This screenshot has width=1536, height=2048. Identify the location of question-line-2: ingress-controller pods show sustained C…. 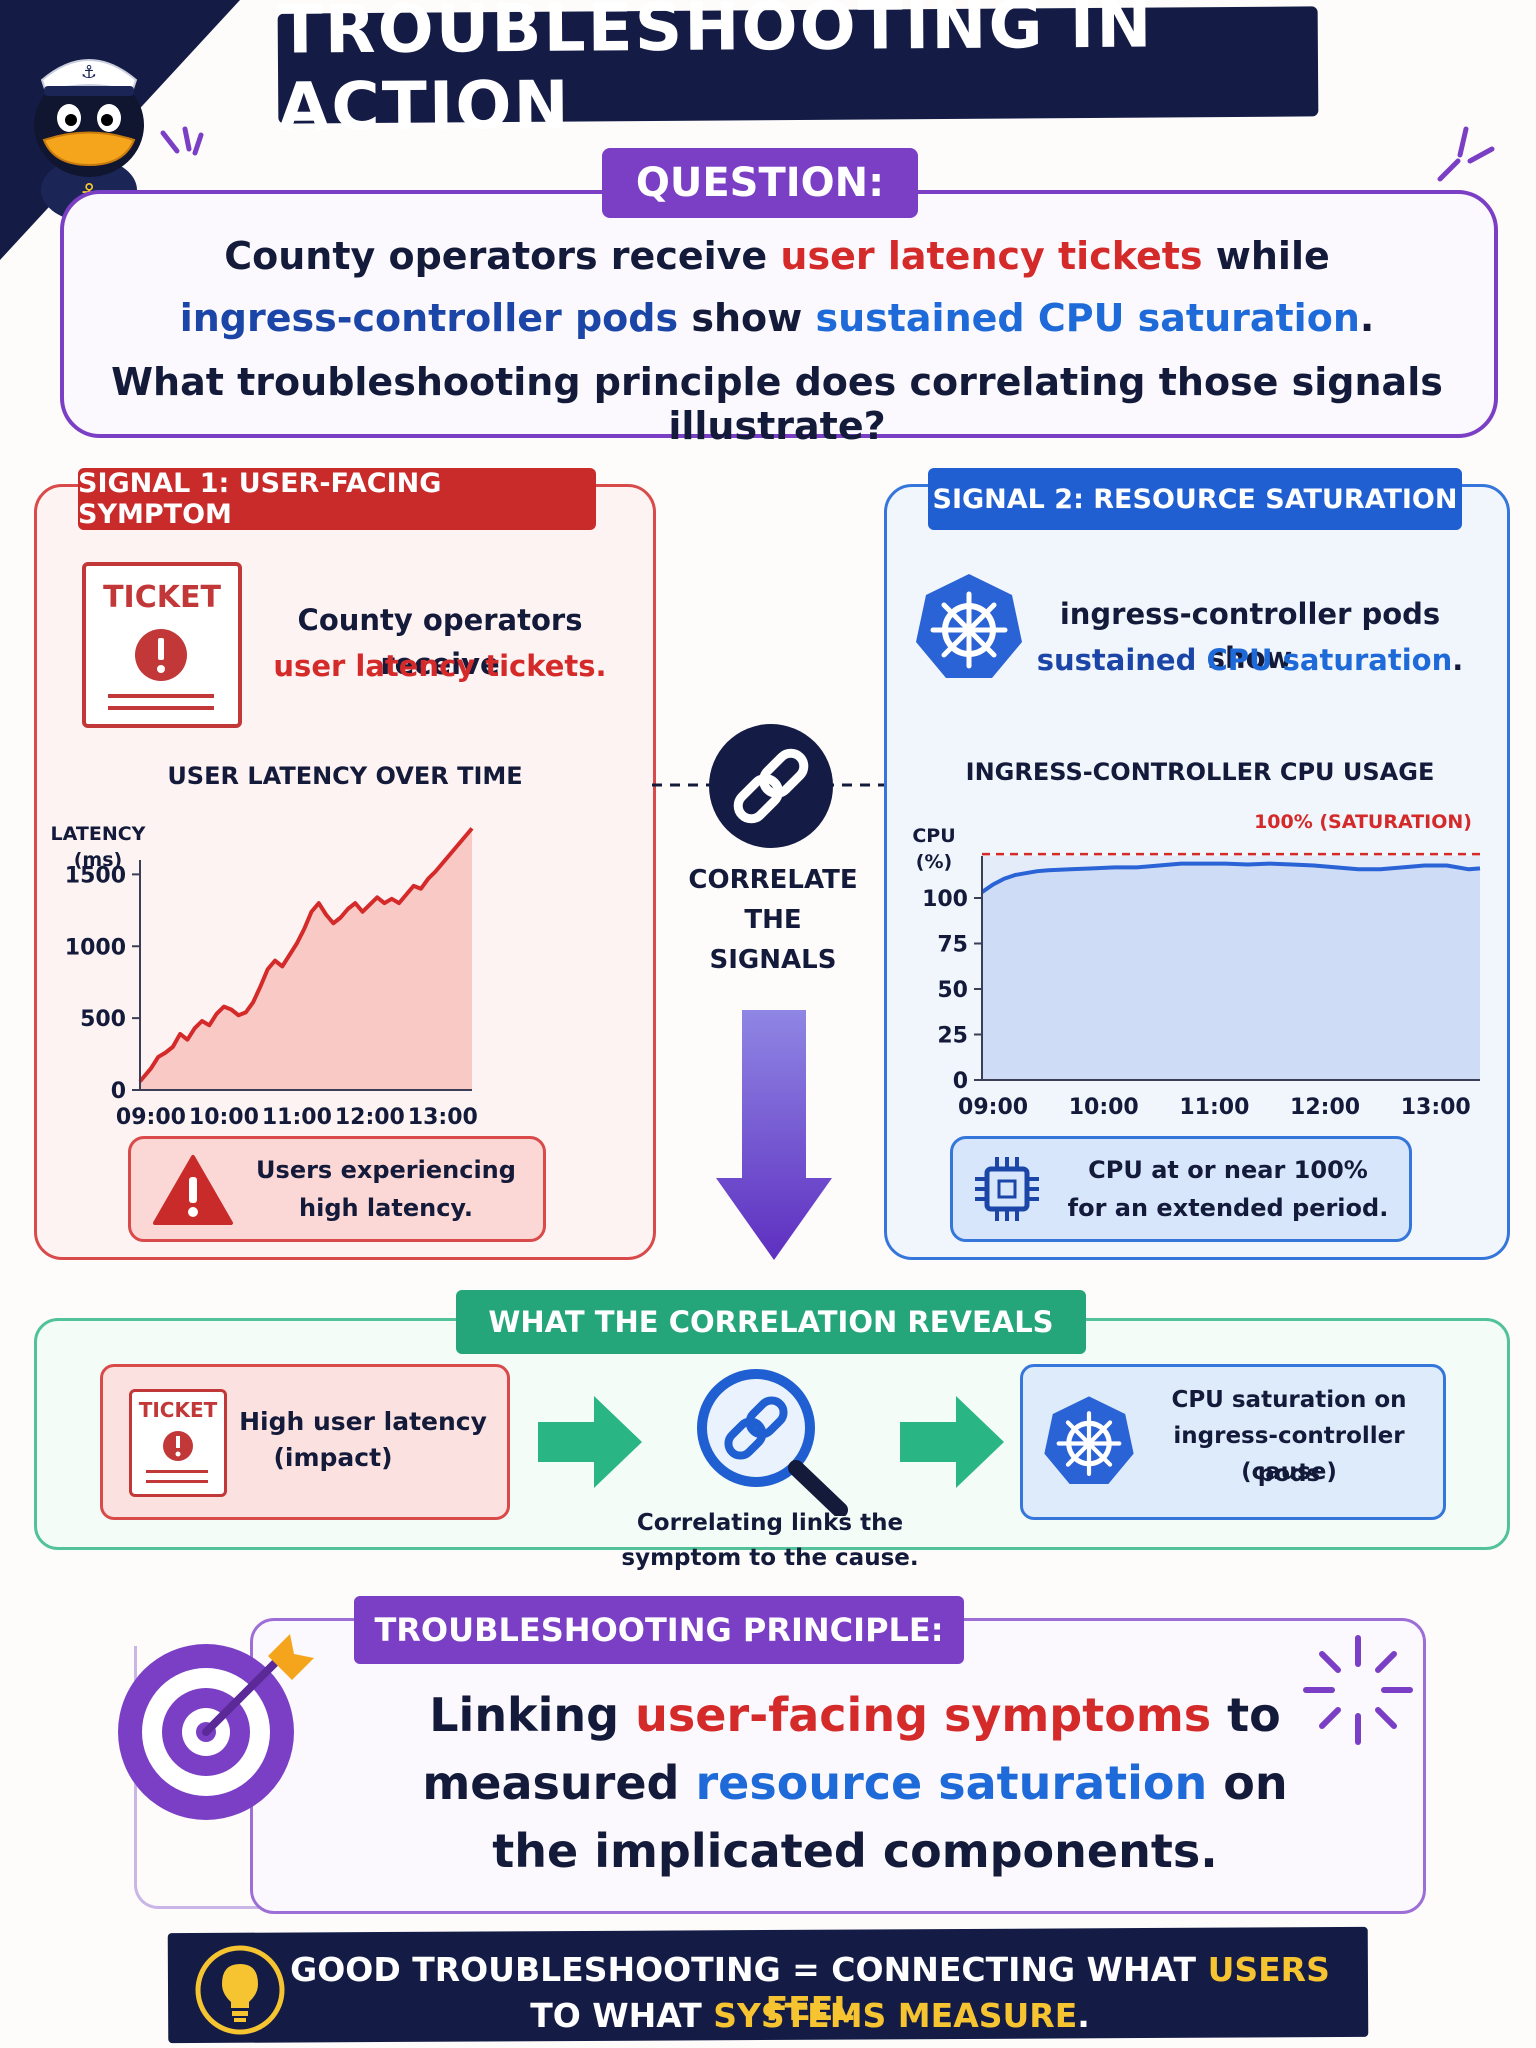
(777, 318).